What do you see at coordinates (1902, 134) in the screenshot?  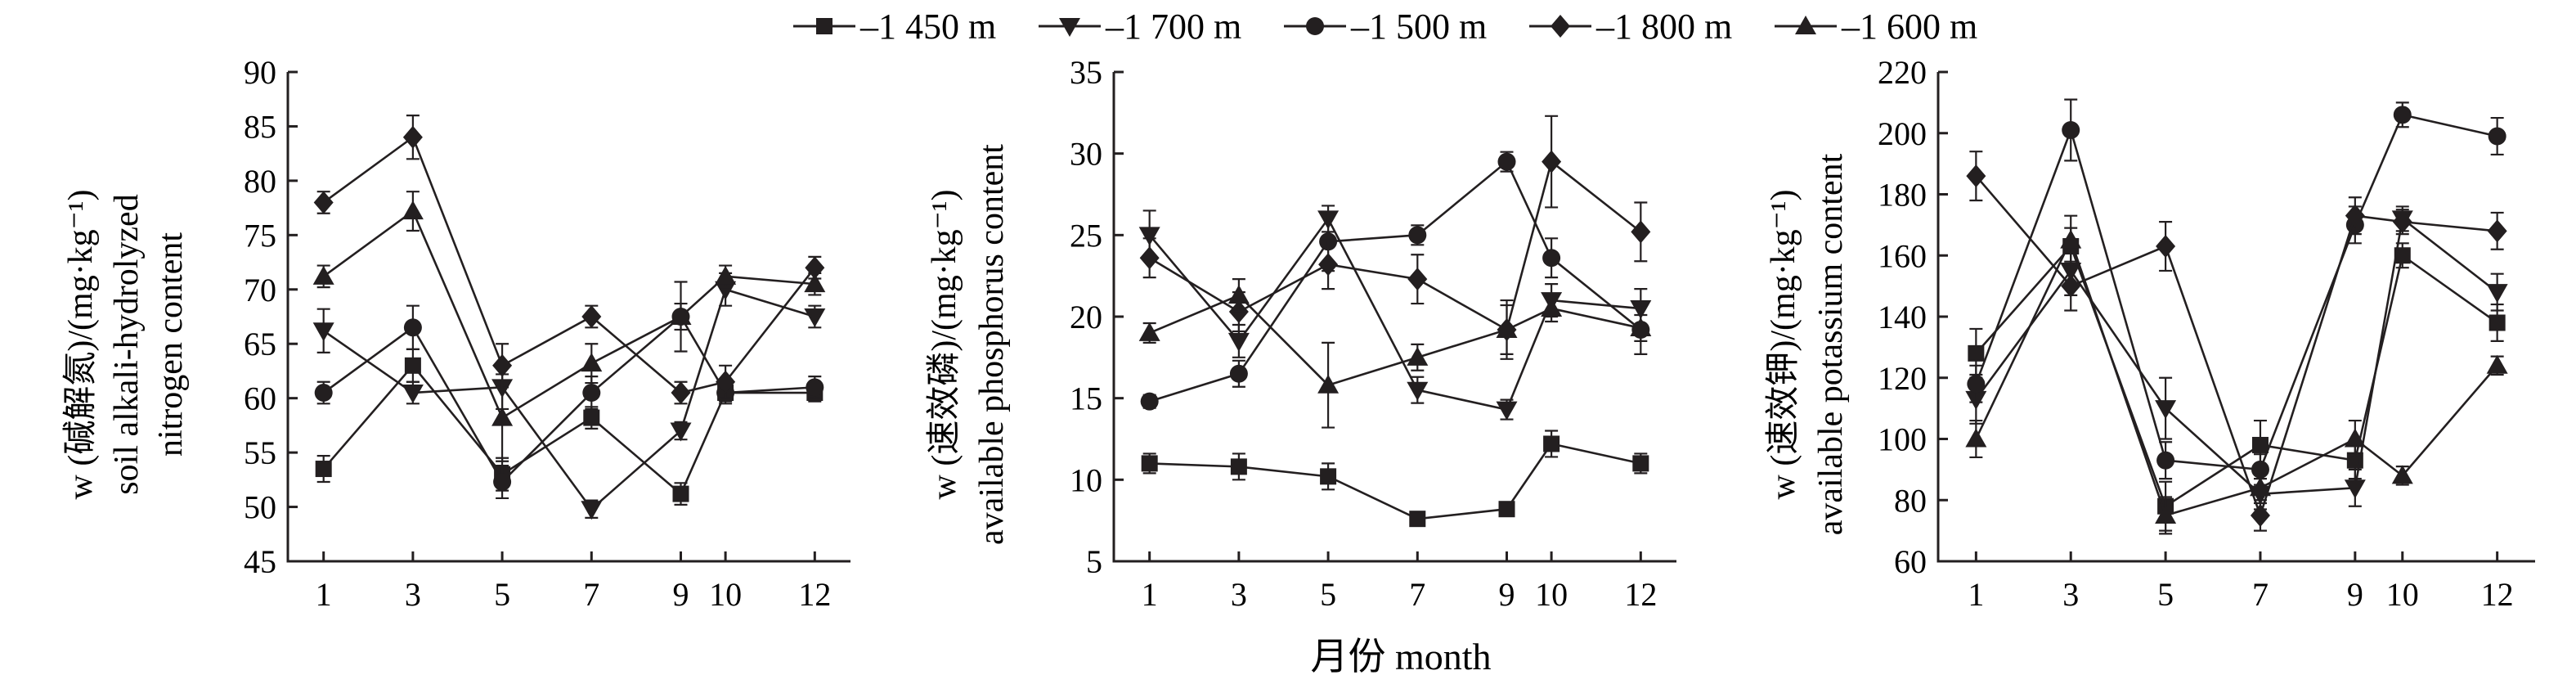 I see `y-tick-label: 200` at bounding box center [1902, 134].